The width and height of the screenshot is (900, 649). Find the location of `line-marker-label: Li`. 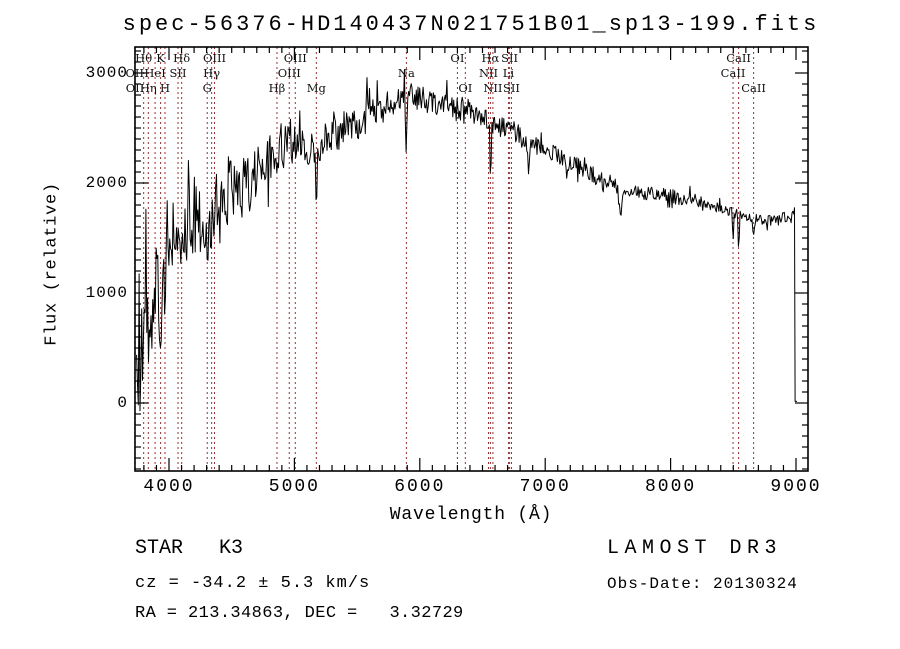

line-marker-label: Li is located at coordinates (508, 73).